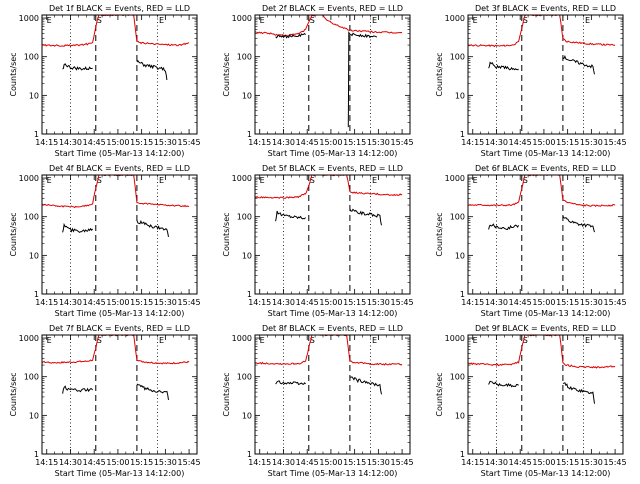  What do you see at coordinates (545, 8) in the screenshot?
I see `panel-title: Det 3f BLACK = Events, RED = LLD` at bounding box center [545, 8].